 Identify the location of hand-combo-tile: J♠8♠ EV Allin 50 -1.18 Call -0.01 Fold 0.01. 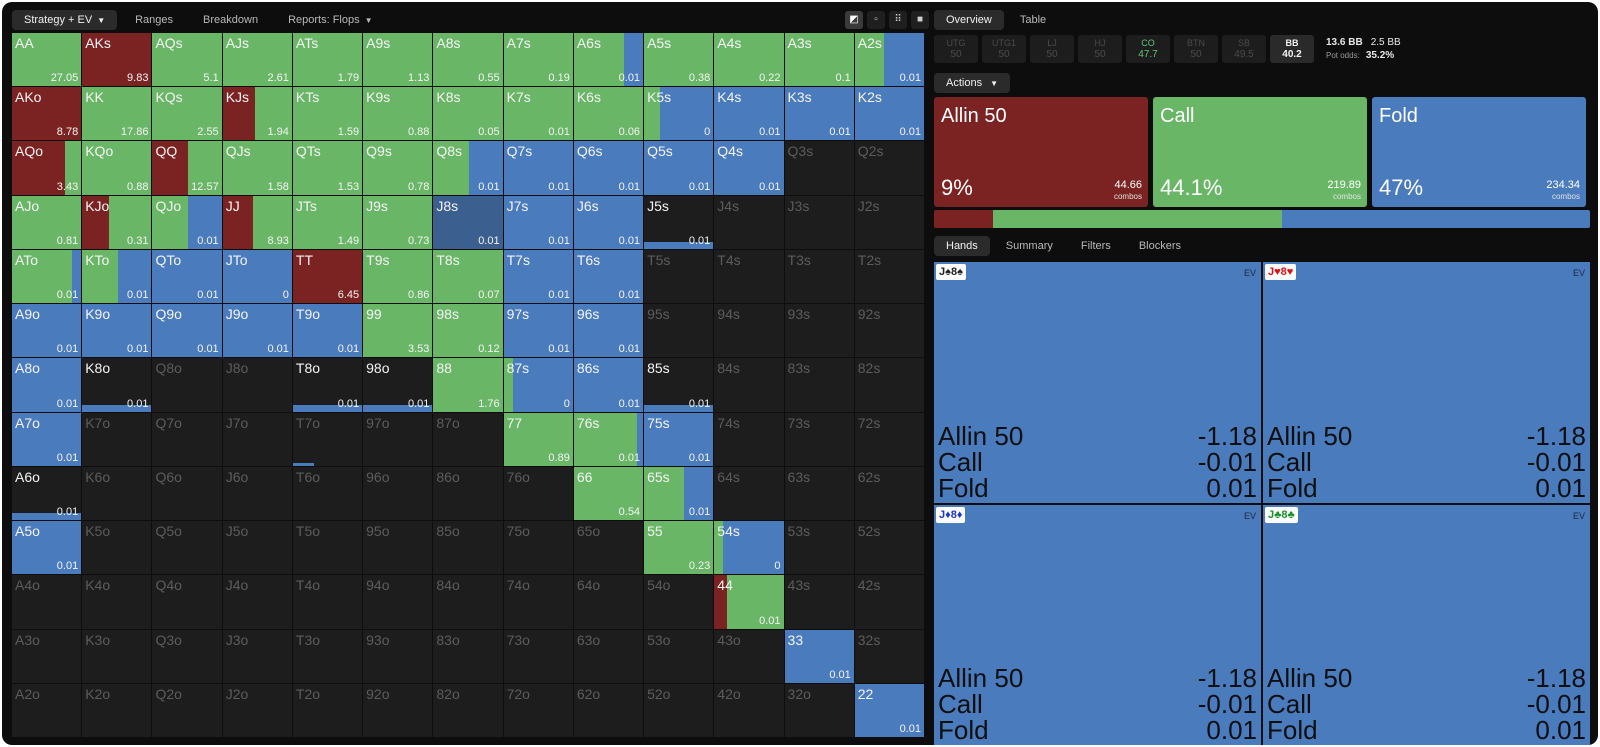
(1097, 382).